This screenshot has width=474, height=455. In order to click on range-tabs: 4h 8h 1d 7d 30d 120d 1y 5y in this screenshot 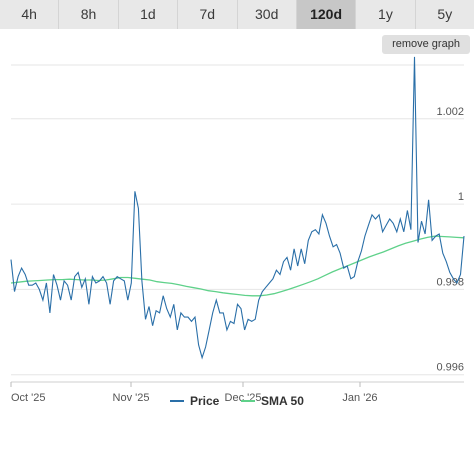, I will do `click(237, 14)`.